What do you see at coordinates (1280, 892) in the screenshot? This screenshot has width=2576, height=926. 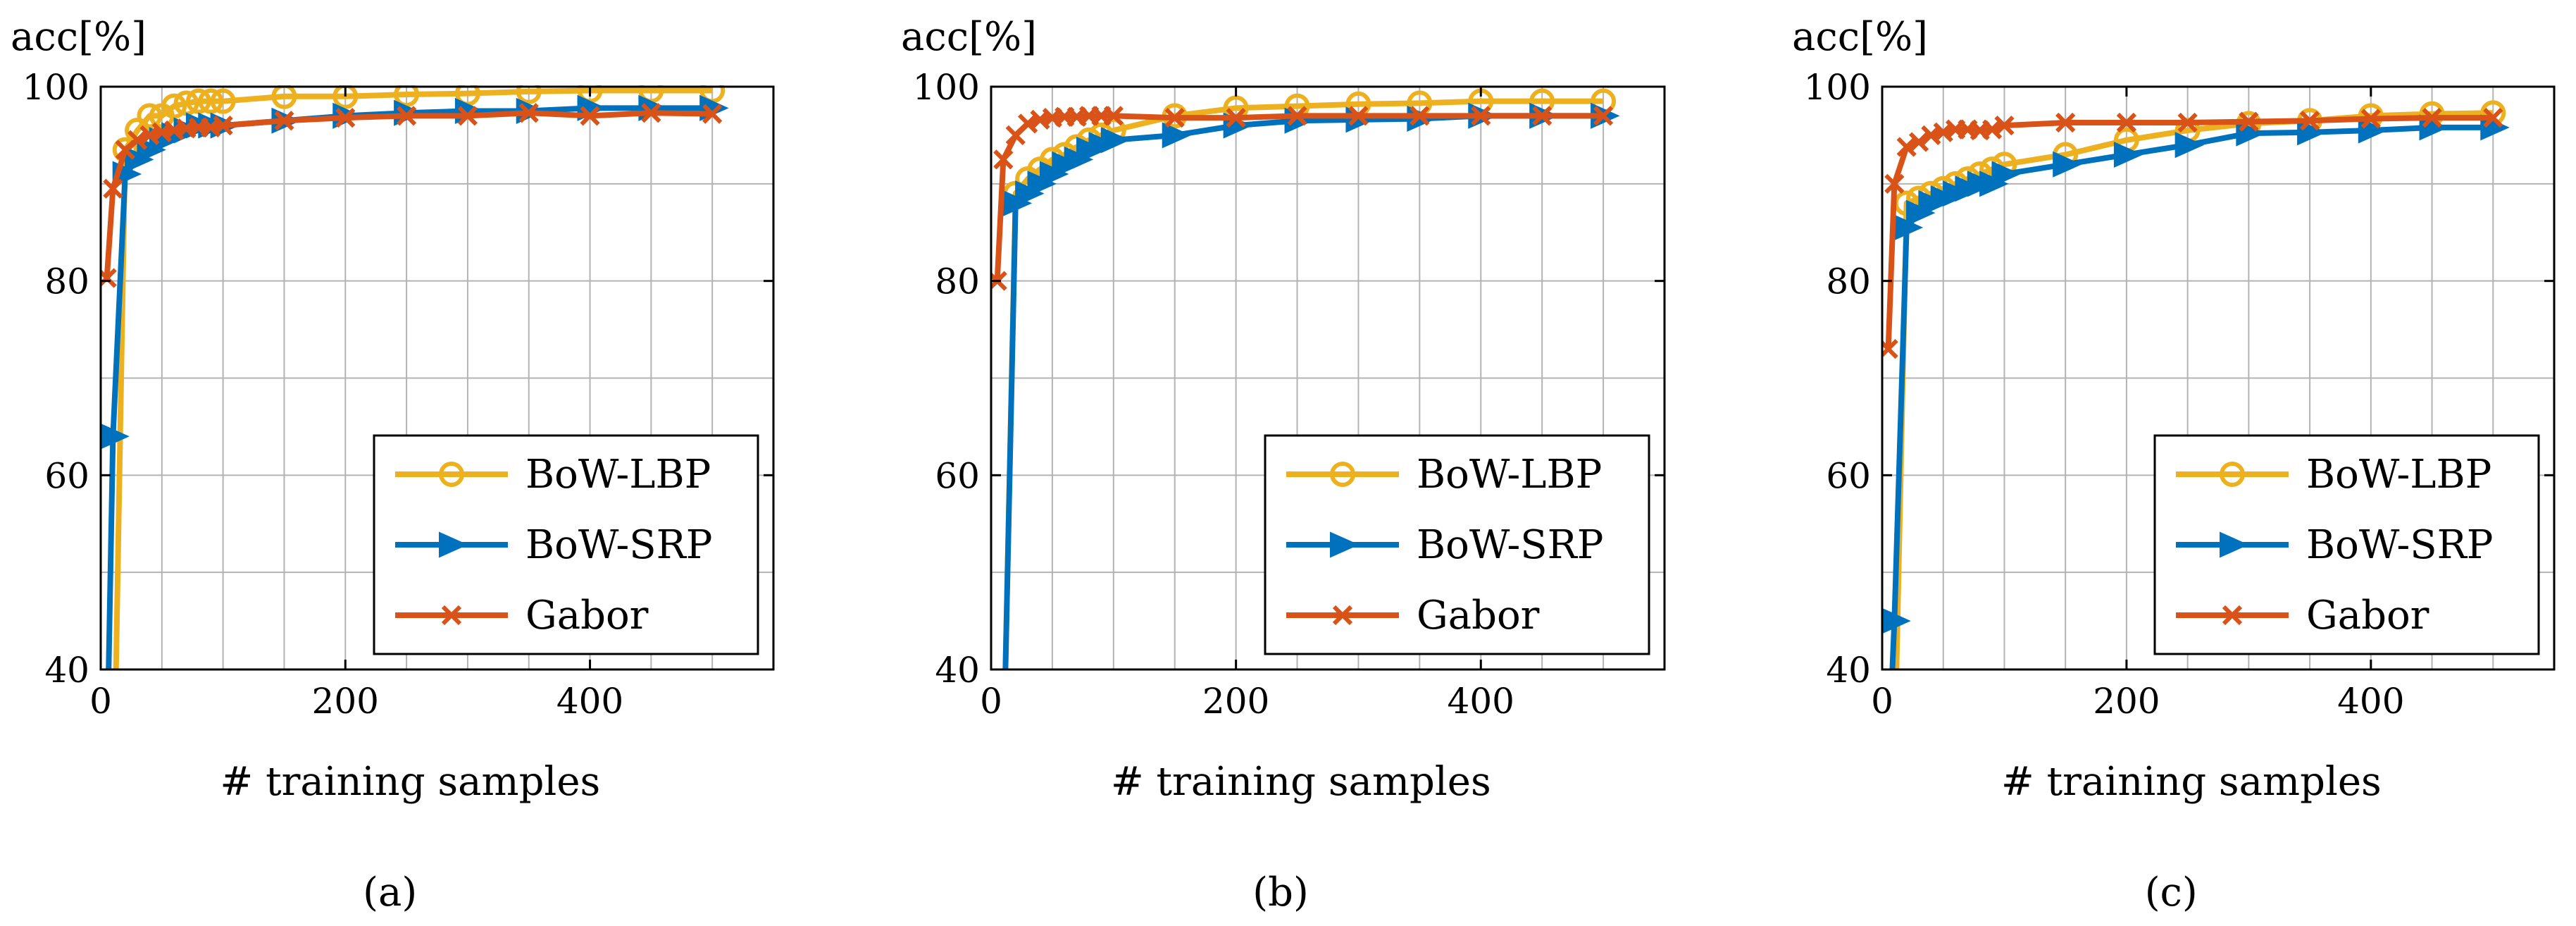 I see `panel-caption: (b)` at bounding box center [1280, 892].